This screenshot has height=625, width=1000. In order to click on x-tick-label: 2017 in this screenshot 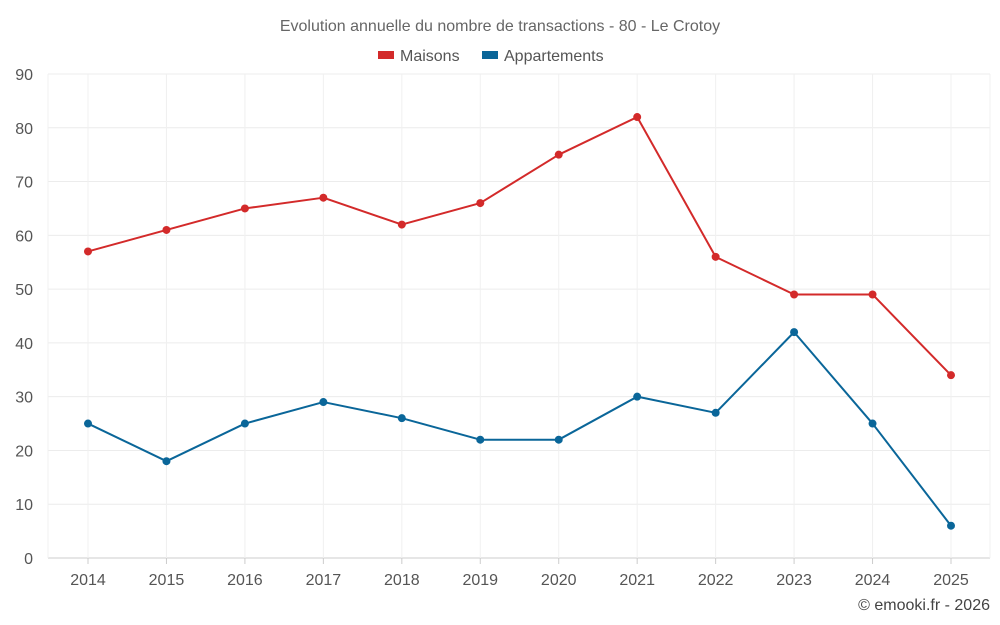, I will do `click(324, 580)`.